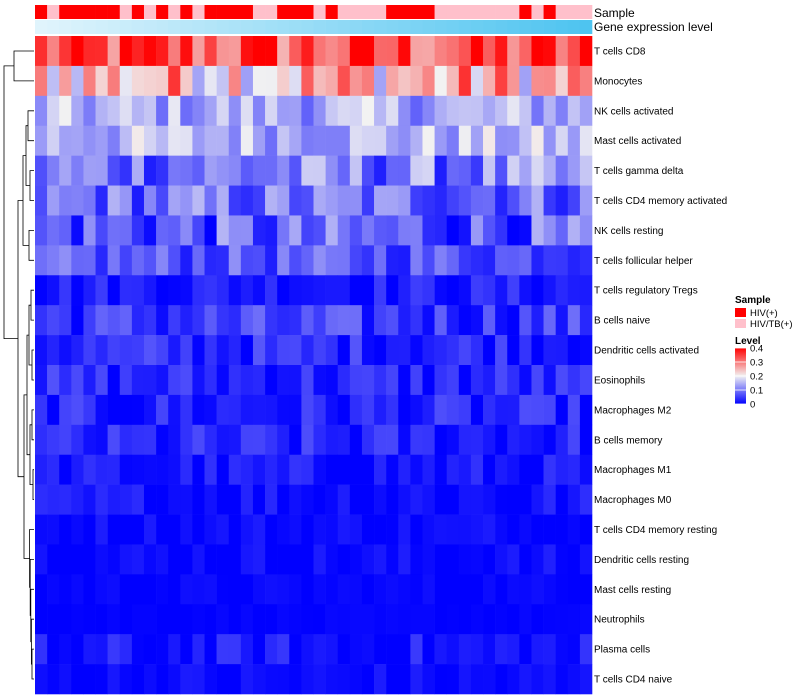  Describe the element at coordinates (764, 312) in the screenshot. I see `sample-legend: Sample HIV(+) HIV/TB(+)` at that location.